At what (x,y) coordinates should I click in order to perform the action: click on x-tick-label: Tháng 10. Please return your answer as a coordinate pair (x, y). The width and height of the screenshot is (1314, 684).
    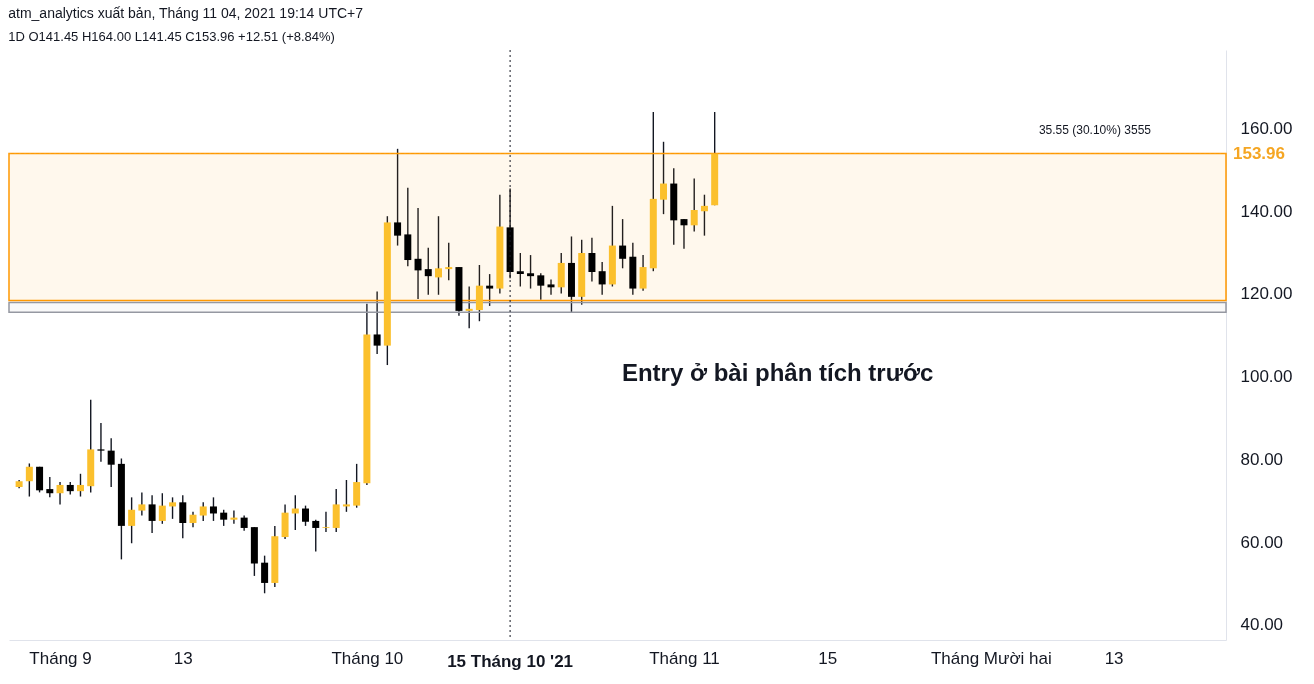
    Looking at the image, I should click on (367, 658).